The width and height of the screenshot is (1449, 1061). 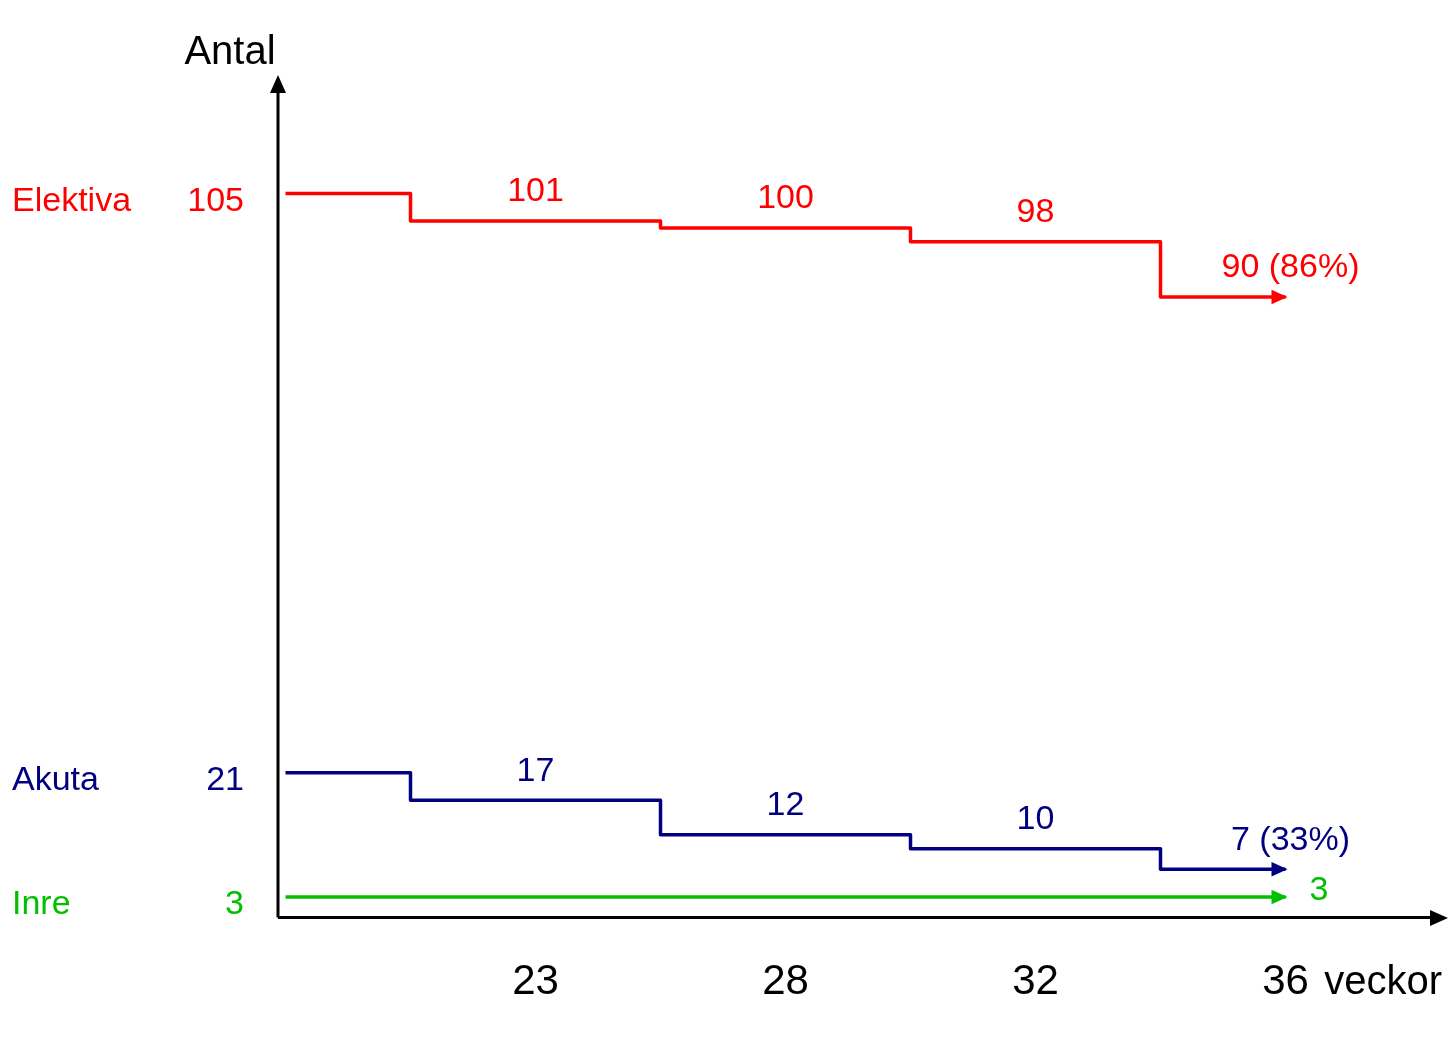 What do you see at coordinates (1035, 210) in the screenshot?
I see `data-label: 98` at bounding box center [1035, 210].